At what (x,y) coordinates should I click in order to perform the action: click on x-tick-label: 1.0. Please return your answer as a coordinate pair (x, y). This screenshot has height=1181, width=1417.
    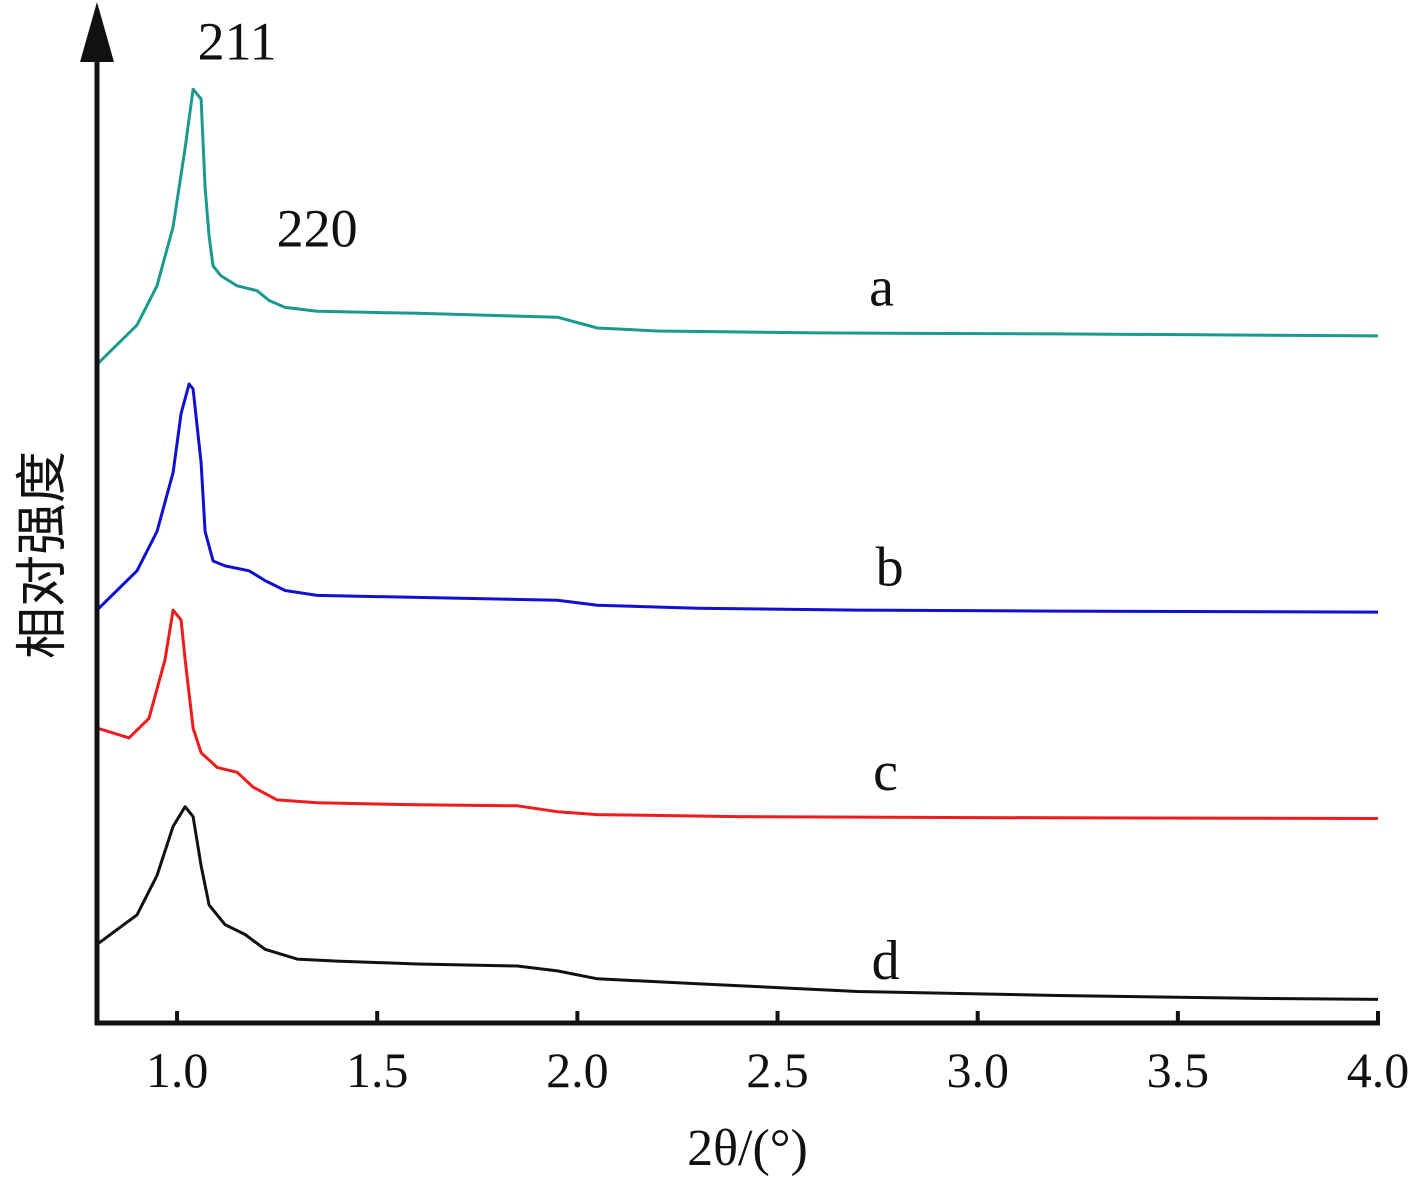
    Looking at the image, I should click on (177, 1070).